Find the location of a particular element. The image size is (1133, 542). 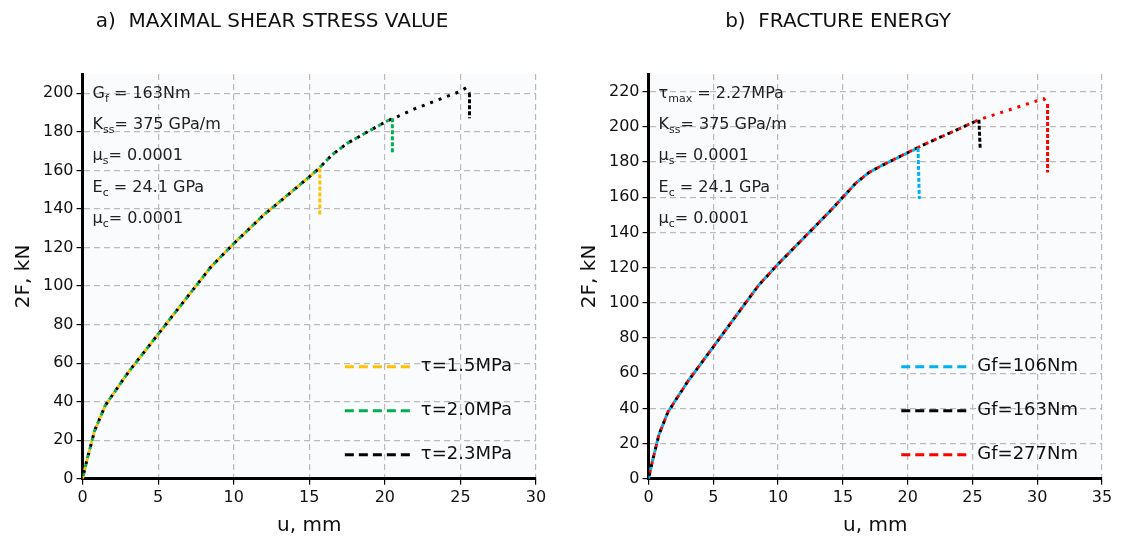

legend-label: τ=1.5MPa is located at coordinates (466, 365).